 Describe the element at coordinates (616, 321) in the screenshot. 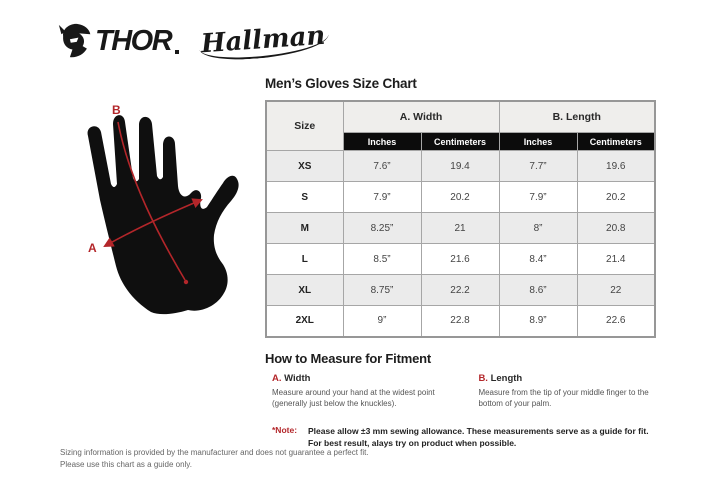

I see `length-cm-cell: 22.6` at that location.